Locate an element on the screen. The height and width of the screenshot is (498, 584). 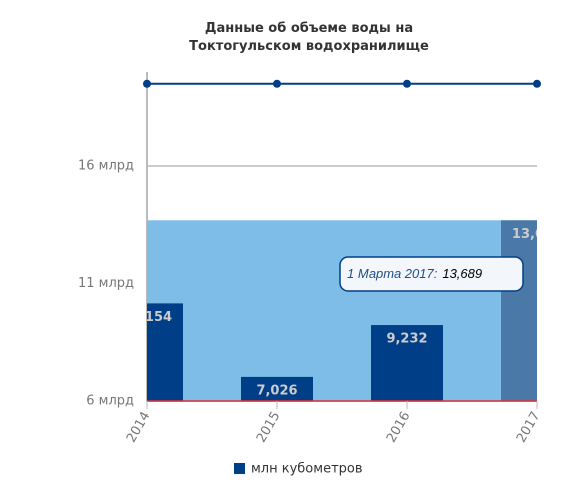
data-label: 13,689 is located at coordinates (537, 234).